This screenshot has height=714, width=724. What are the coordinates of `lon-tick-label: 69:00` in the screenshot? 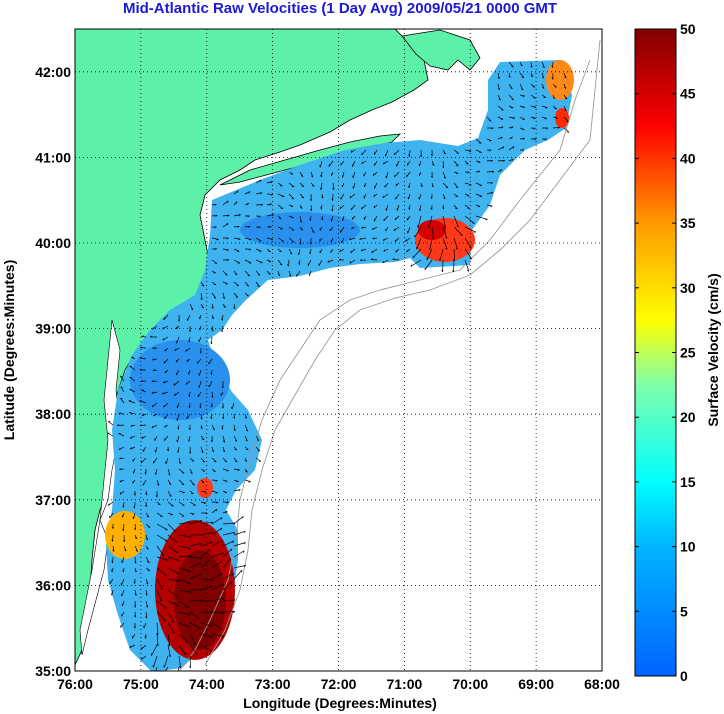 It's located at (536, 684).